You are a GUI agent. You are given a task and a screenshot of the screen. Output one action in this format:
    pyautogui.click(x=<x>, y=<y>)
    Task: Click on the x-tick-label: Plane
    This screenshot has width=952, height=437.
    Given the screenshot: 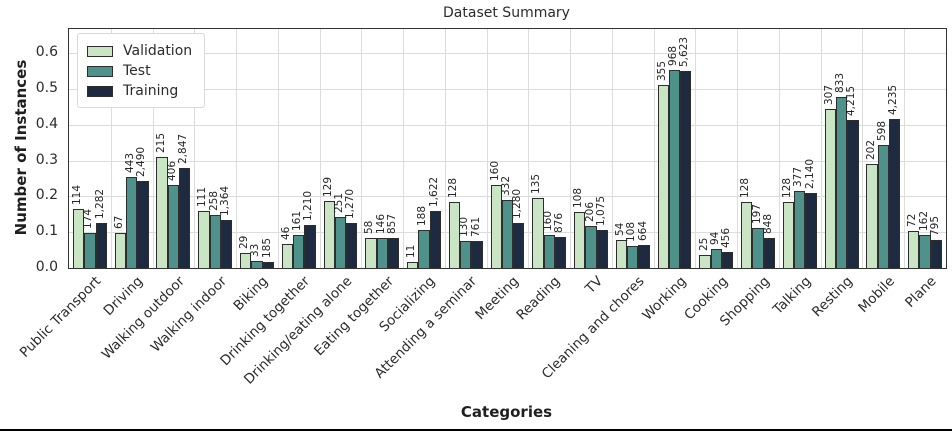 What is the action you would take?
    pyautogui.click(x=921, y=292)
    